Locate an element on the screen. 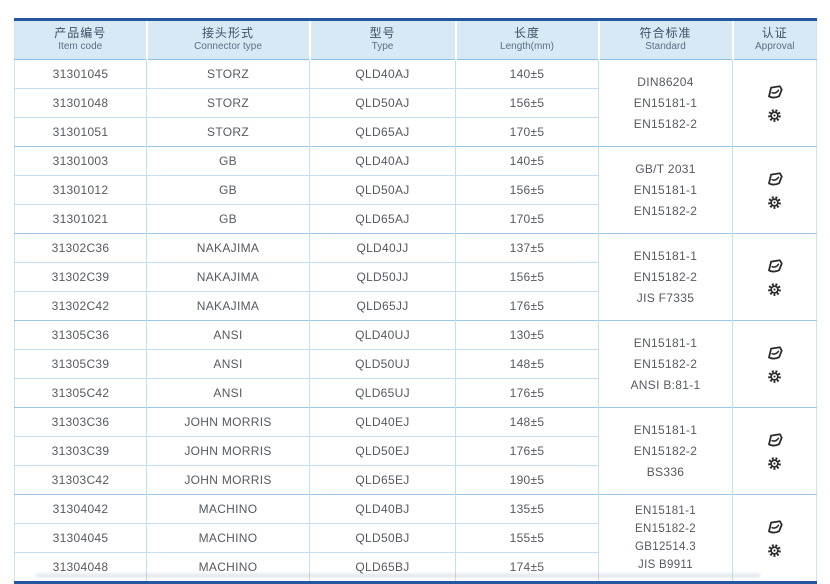 Image resolution: width=830 pixels, height=584 pixels. item-code-cell: 31304045 is located at coordinates (80, 538).